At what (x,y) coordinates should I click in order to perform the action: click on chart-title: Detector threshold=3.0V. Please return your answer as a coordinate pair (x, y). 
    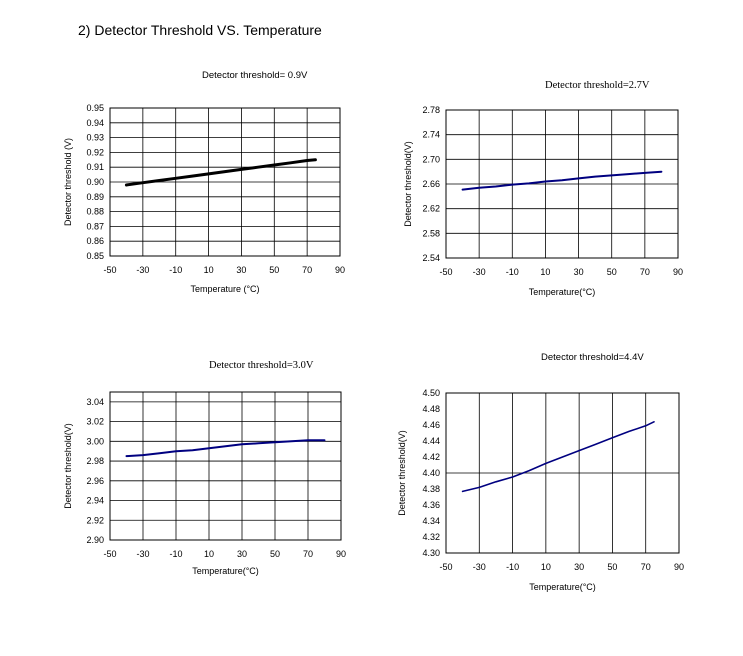
    Looking at the image, I should click on (261, 365).